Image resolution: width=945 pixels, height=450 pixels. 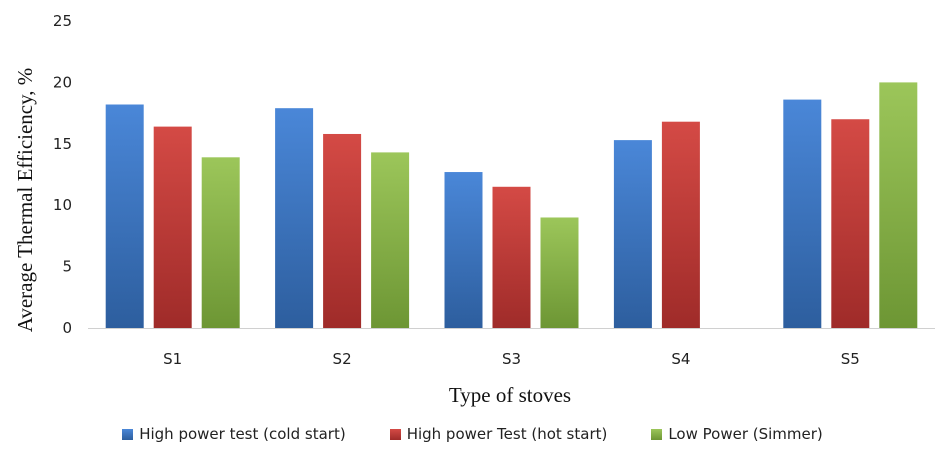 I want to click on legend-label: High power Test (hot start), so click(x=507, y=434).